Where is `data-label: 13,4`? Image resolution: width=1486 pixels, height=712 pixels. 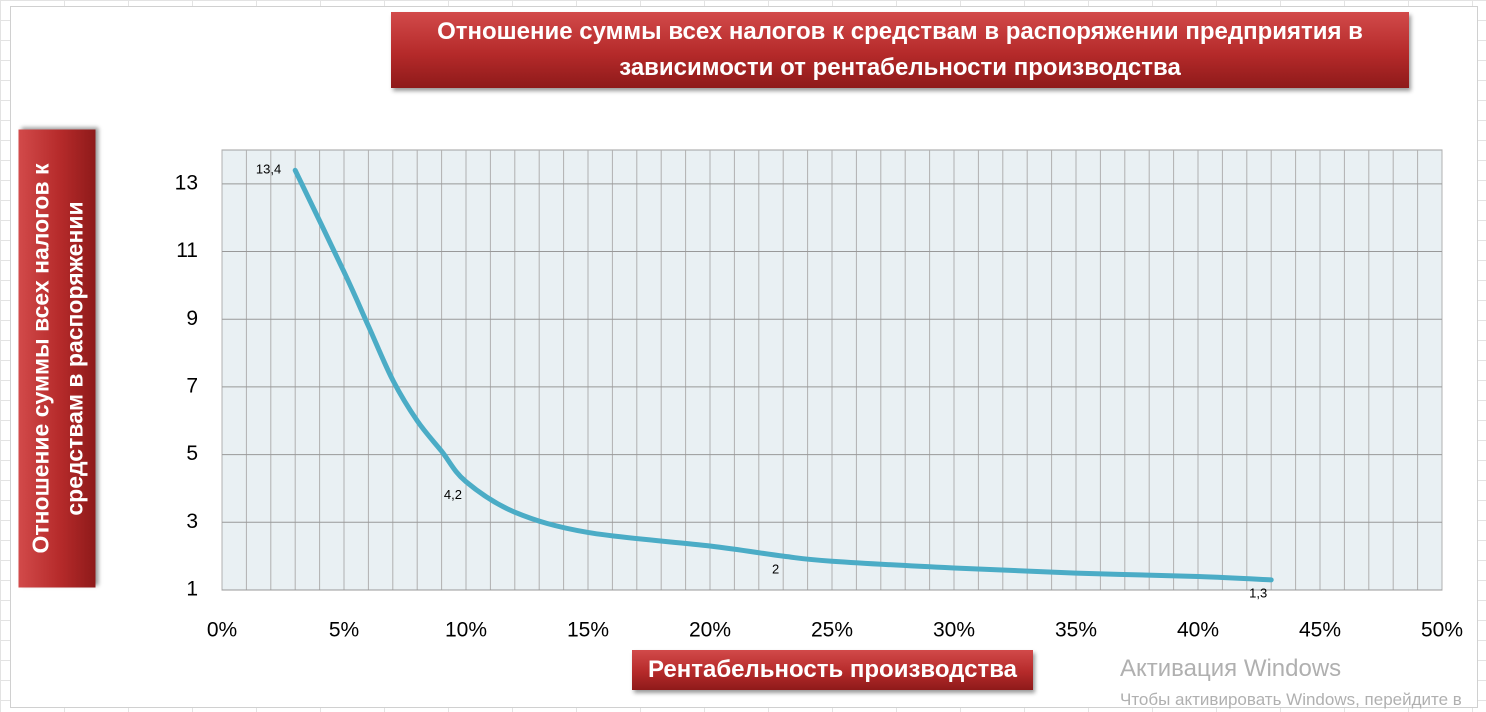
data-label: 13,4 is located at coordinates (268, 169).